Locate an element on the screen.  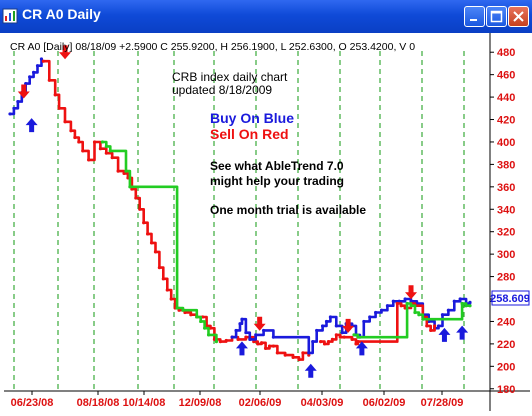
y-tick-label: 320 is located at coordinates (506, 233).